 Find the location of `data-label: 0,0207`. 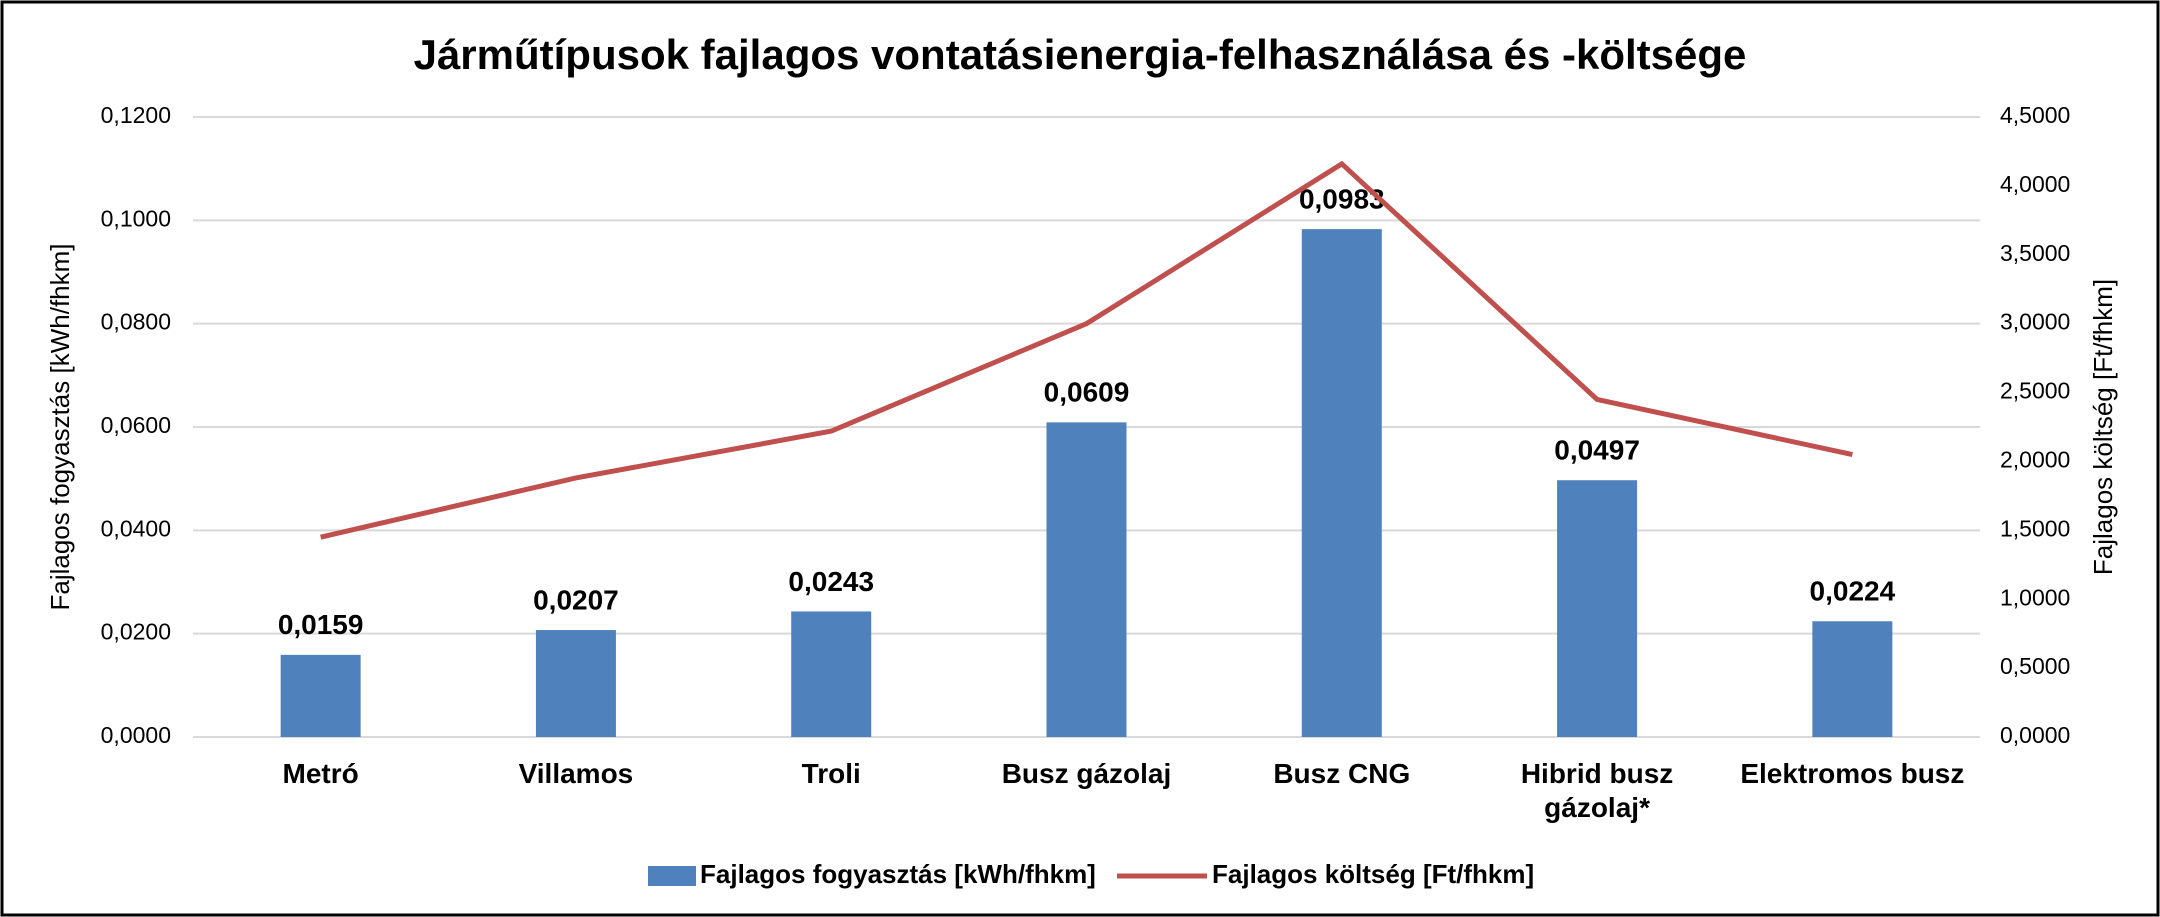

data-label: 0,0207 is located at coordinates (576, 599).